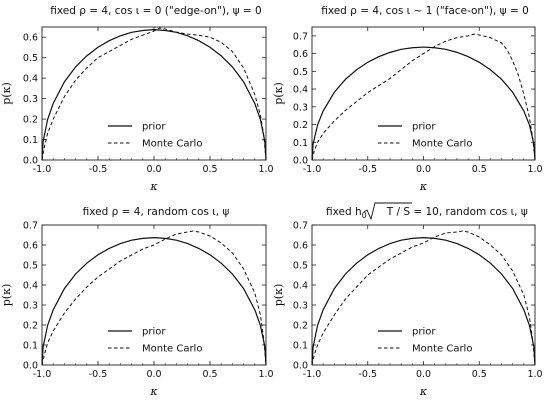 This screenshot has height=406, width=550. I want to click on chart-title-text: fixed h0 T / S = 10, random cos ι, ψ, so click(427, 213).